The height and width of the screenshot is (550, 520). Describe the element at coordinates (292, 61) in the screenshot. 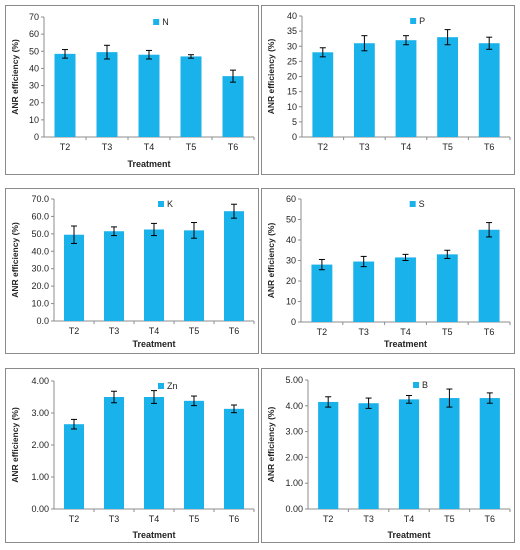

I see `y-tick-label: 25` at that location.